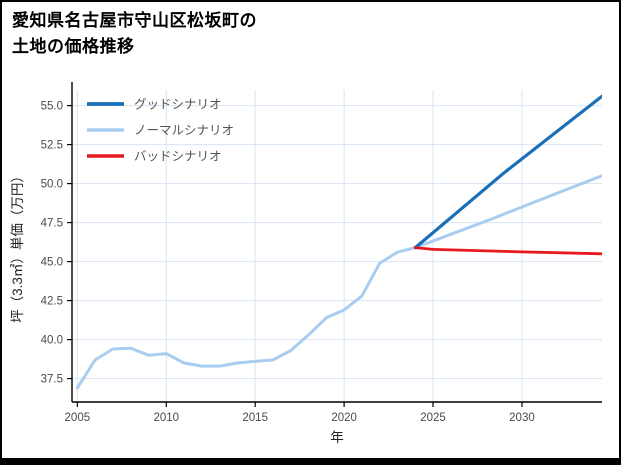 This screenshot has height=465, width=621. I want to click on legend-label-bad: バッドシナリオ, so click(178, 157).